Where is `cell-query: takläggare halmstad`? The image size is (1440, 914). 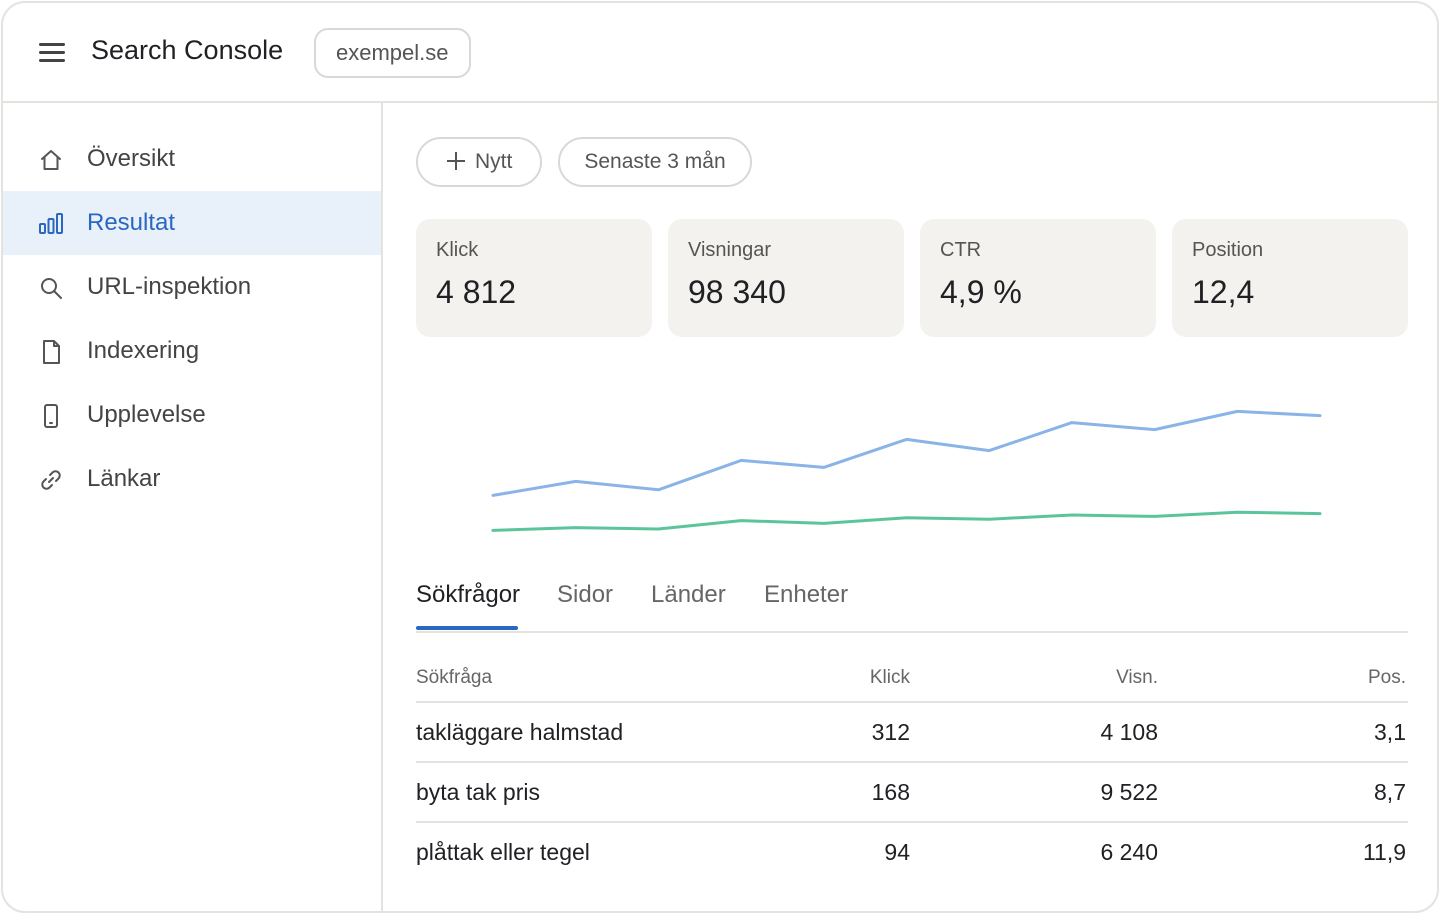 cell-query: takläggare halmstad is located at coordinates (520, 732).